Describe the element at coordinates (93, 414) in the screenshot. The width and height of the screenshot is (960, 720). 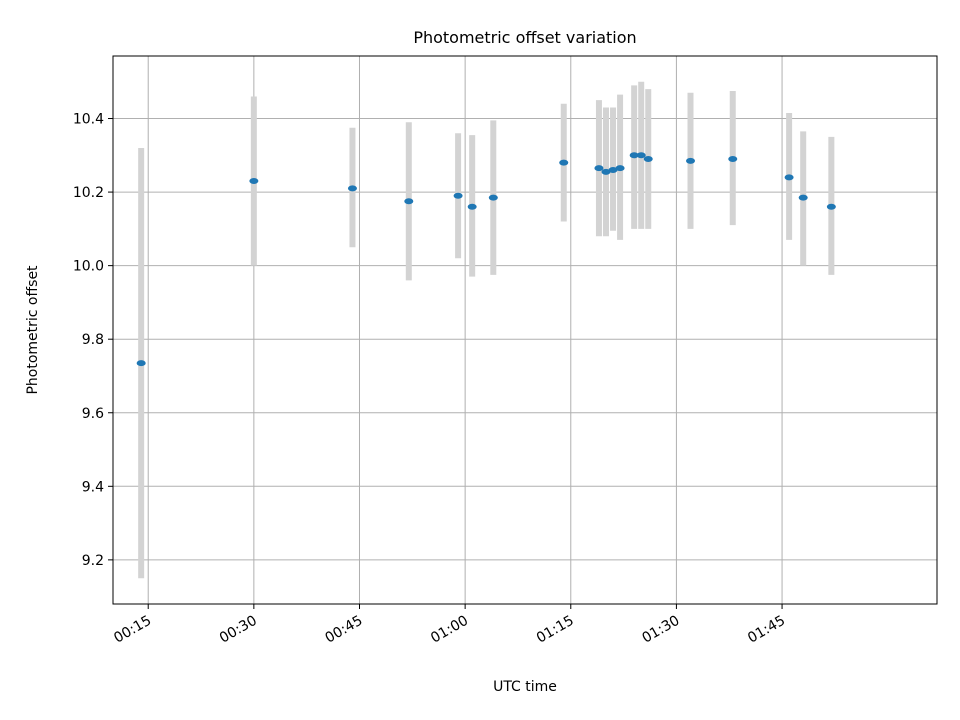
I see `y-tick-label: 9.6` at that location.